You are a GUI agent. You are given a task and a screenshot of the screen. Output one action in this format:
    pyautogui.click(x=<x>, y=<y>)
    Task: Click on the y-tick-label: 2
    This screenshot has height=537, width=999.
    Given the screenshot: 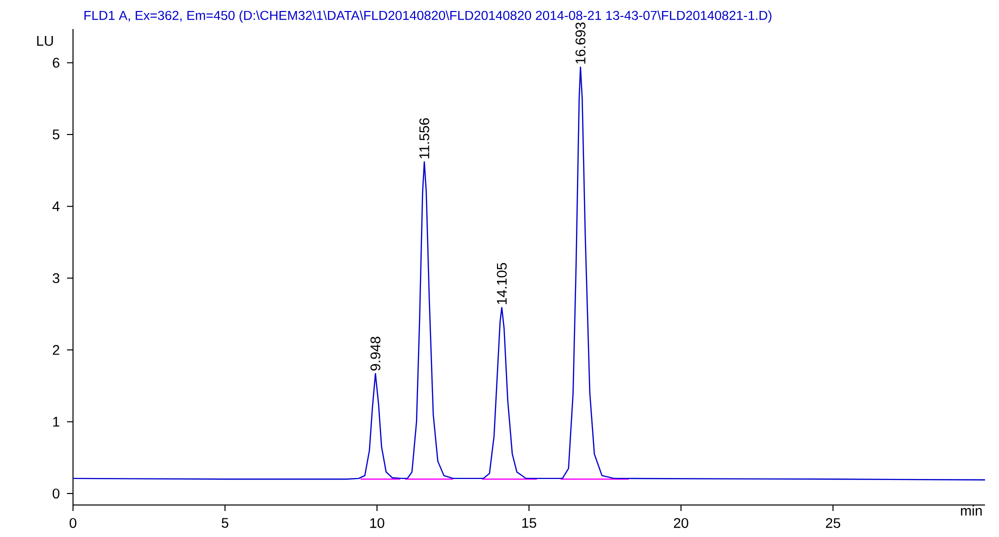 What is the action you would take?
    pyautogui.click(x=56, y=350)
    